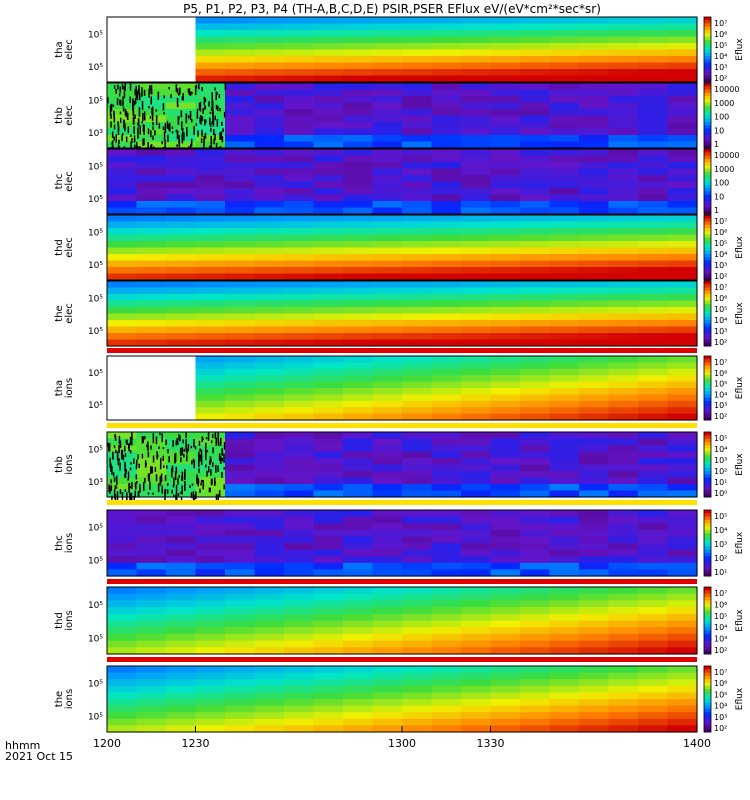 The width and height of the screenshot is (750, 800). I want to click on y-axis-label: thc ions, so click(64, 543).